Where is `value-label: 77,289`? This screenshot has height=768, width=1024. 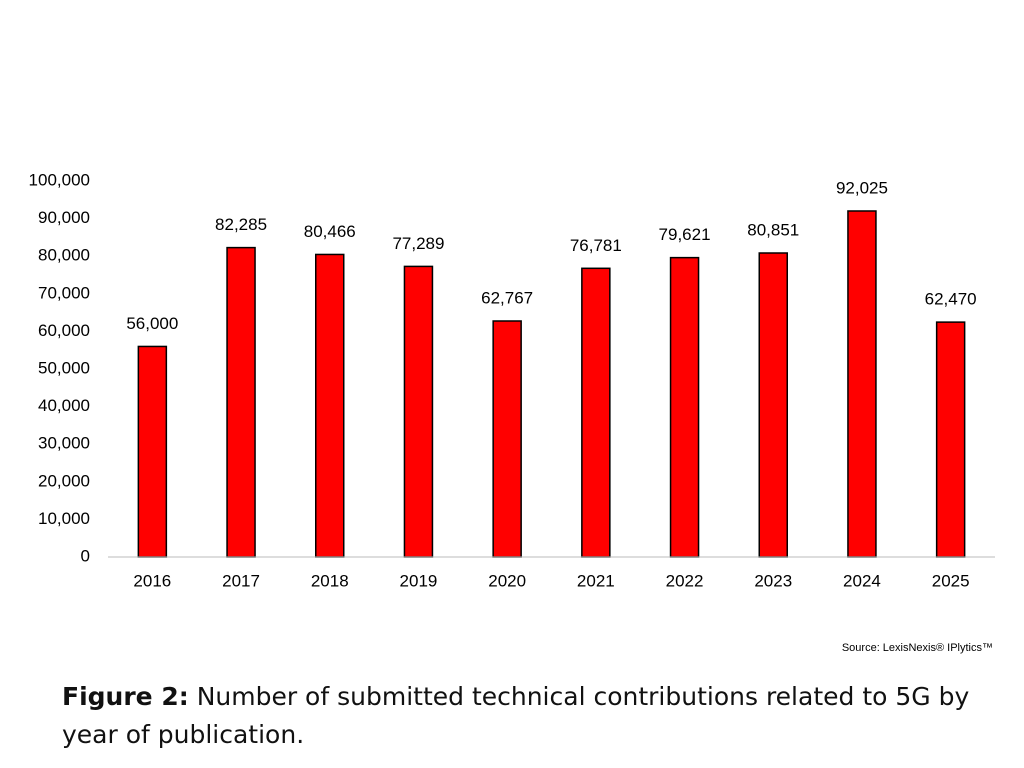
value-label: 77,289 is located at coordinates (418, 243).